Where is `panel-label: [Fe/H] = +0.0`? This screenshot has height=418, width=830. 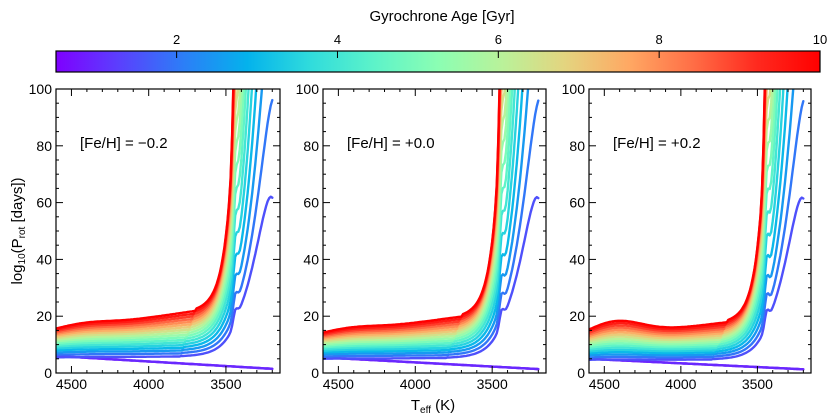
panel-label: [Fe/H] = +0.0 is located at coordinates (391, 143).